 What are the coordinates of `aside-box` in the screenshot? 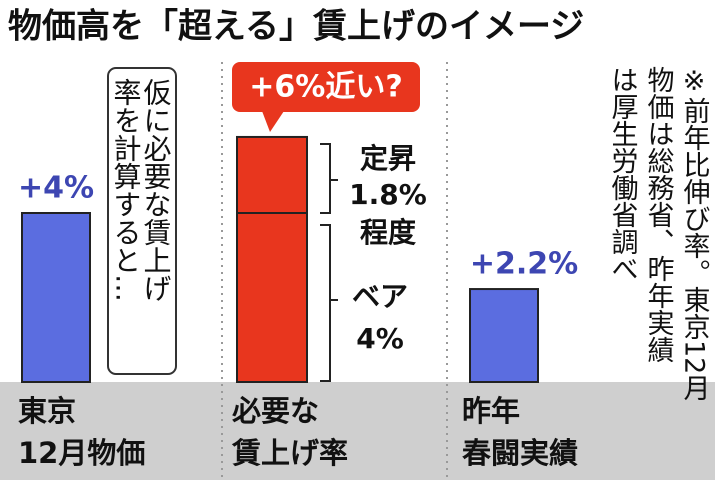 It's located at (142, 221).